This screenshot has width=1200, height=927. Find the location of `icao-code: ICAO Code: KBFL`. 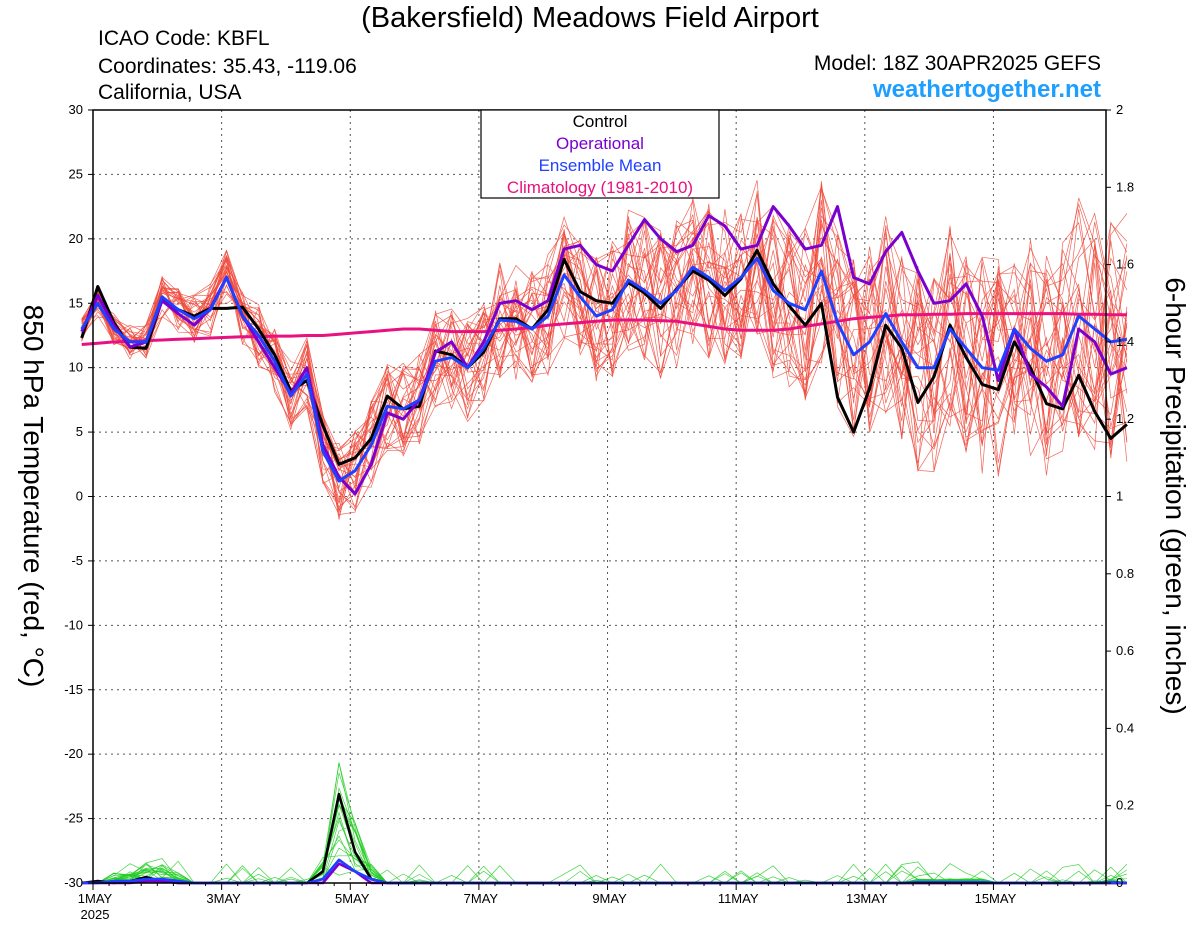

icao-code: ICAO Code: KBFL is located at coordinates (184, 38).